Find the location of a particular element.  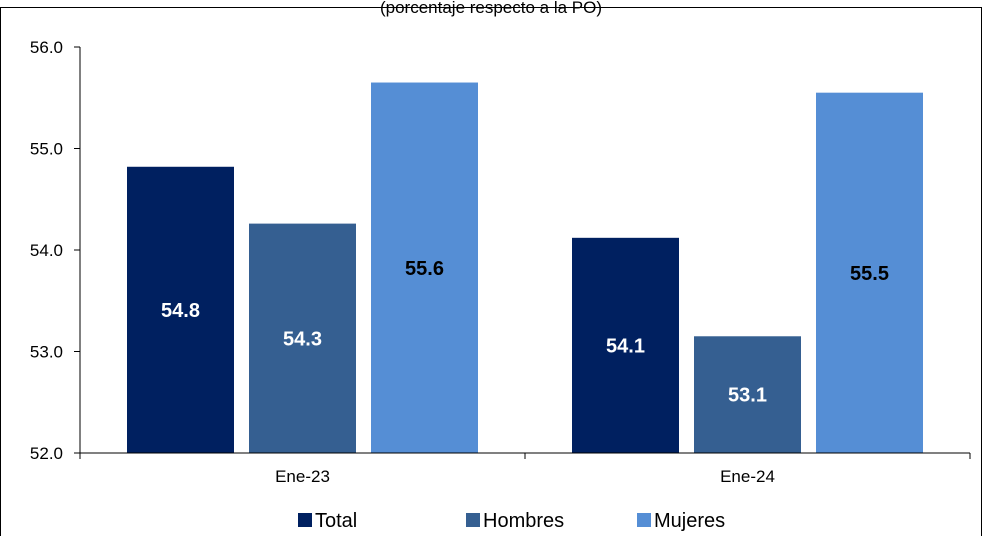

y-tick-label: 52.0 is located at coordinates (46, 453).